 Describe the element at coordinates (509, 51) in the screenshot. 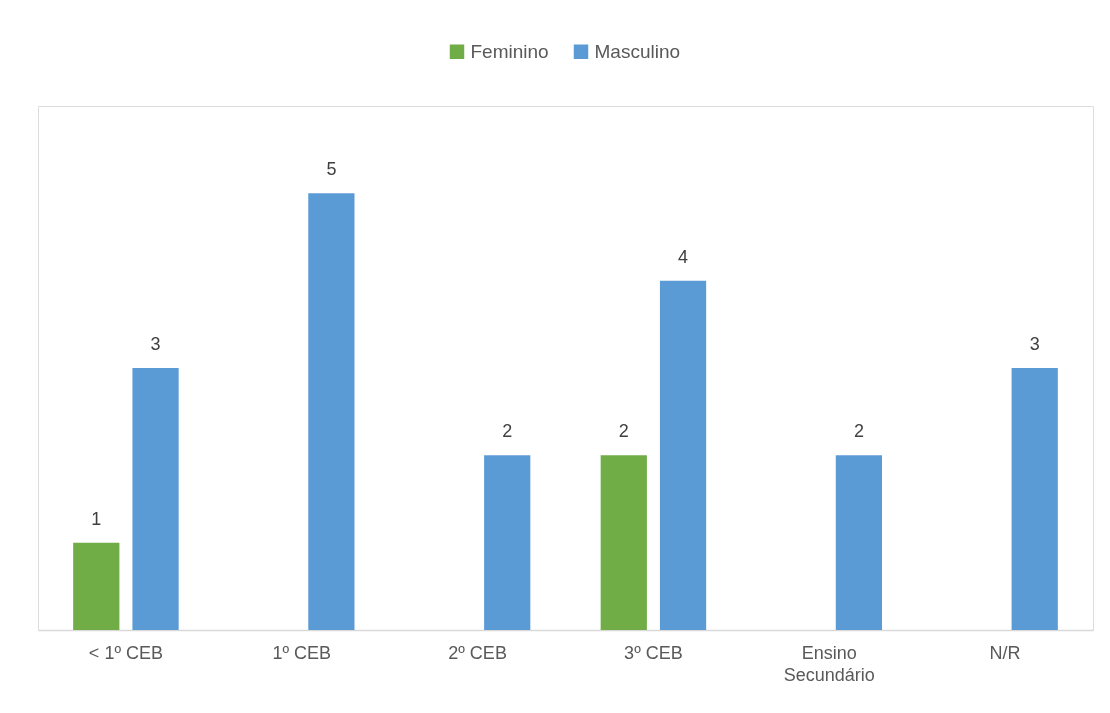

I see `legend-label: Feminino` at that location.